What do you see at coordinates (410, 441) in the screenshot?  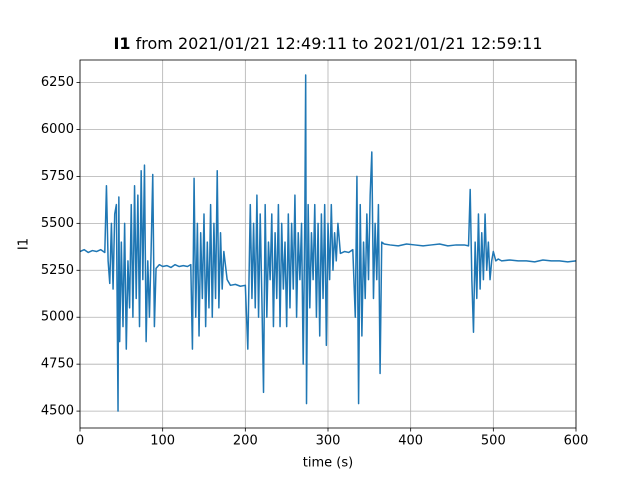 I see `x-tick-label: 400` at bounding box center [410, 441].